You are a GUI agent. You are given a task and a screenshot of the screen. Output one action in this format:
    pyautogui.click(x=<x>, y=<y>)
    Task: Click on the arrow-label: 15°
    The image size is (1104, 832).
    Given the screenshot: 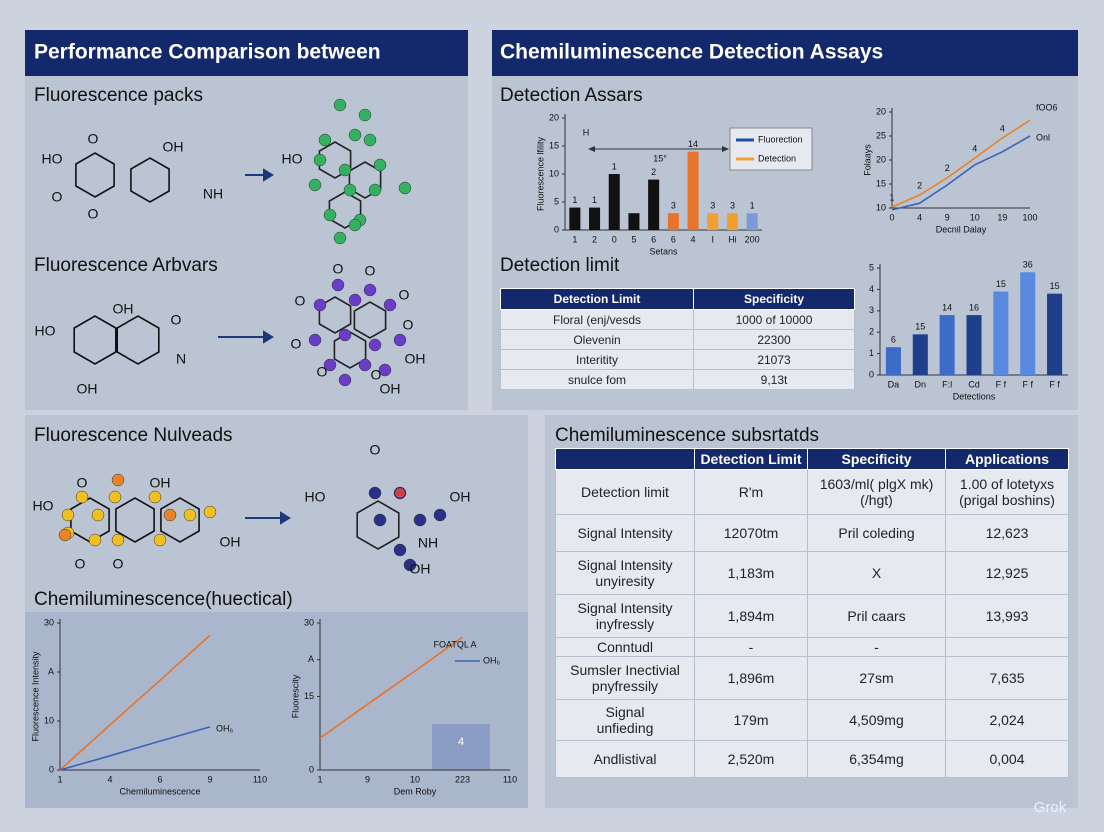 What is the action you would take?
    pyautogui.click(x=660, y=158)
    